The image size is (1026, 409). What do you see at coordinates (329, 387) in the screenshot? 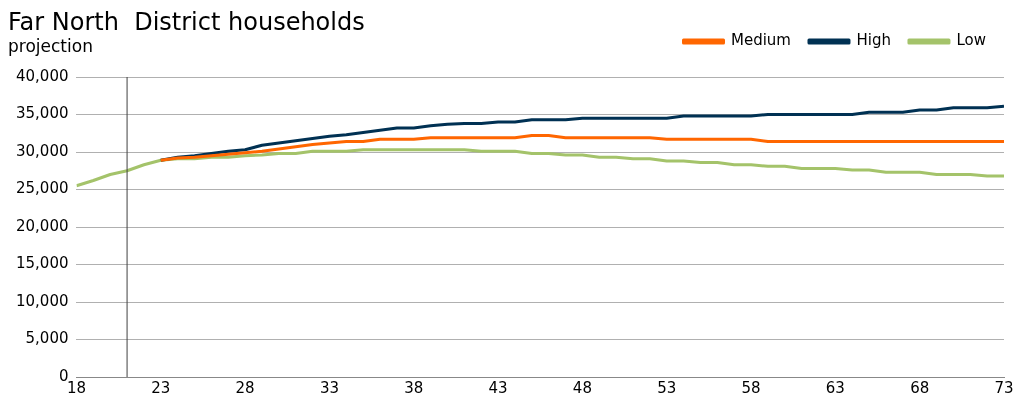
I see `x-tick-label: 33` at bounding box center [329, 387].